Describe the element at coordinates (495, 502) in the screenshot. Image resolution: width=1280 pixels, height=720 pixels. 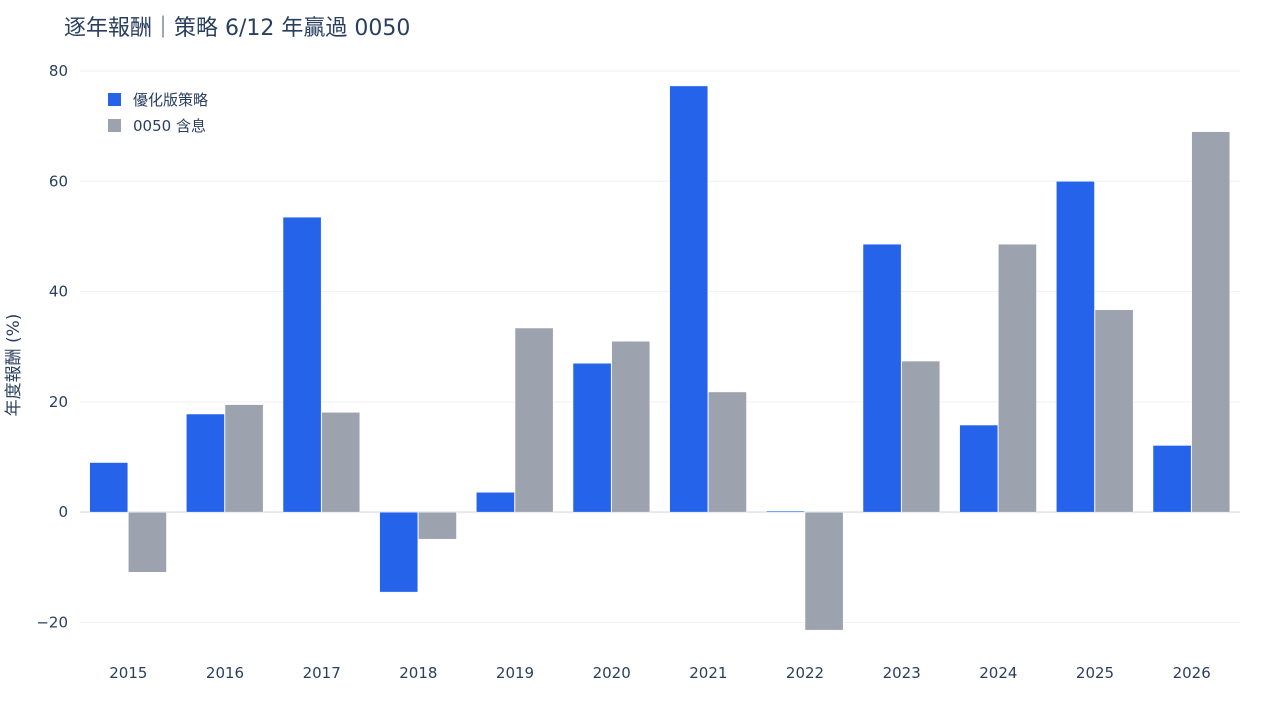
I see `bar-strategy-2019` at that location.